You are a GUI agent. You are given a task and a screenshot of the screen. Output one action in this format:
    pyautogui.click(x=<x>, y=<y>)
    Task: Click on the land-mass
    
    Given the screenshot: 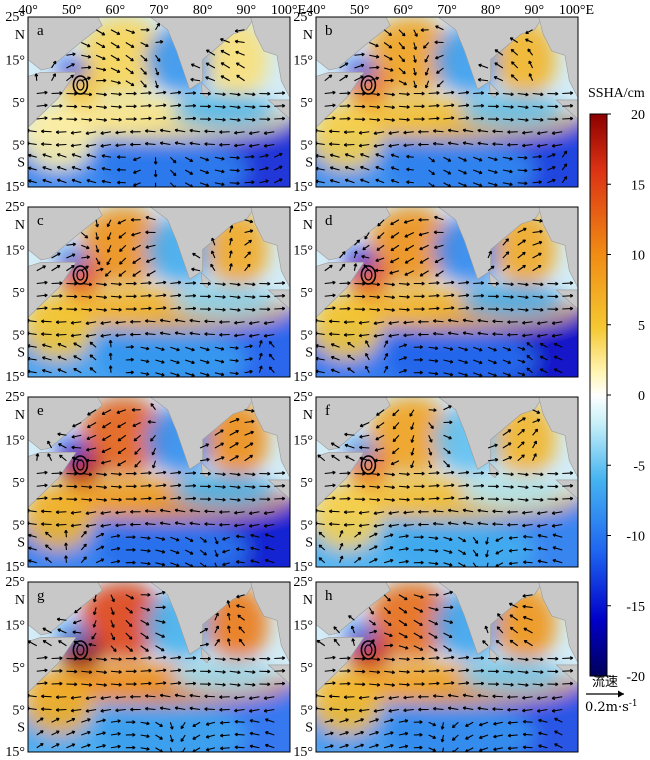 What is the action you would take?
    pyautogui.click(x=65, y=44)
    